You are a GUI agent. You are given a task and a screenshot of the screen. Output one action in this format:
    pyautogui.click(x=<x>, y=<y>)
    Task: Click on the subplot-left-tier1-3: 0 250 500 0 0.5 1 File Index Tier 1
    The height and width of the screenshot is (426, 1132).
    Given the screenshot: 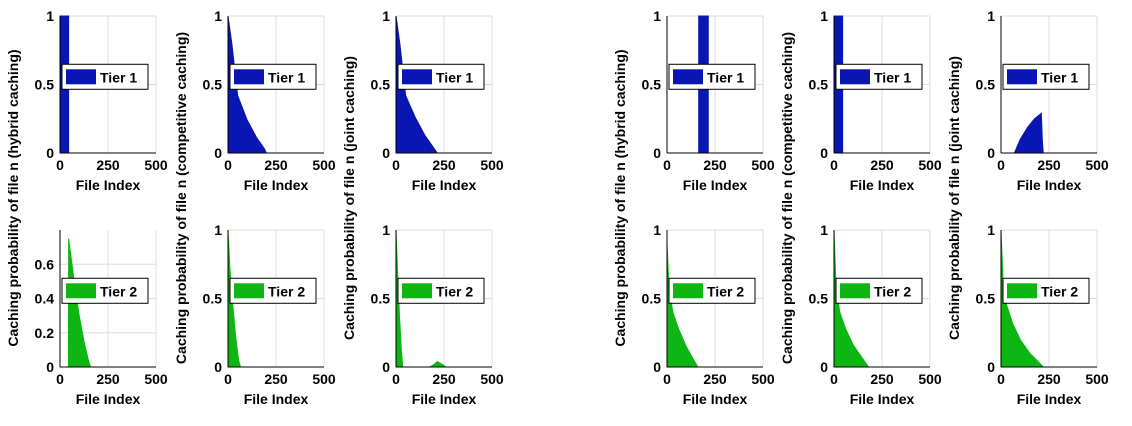 What is the action you would take?
    pyautogui.click(x=437, y=100)
    